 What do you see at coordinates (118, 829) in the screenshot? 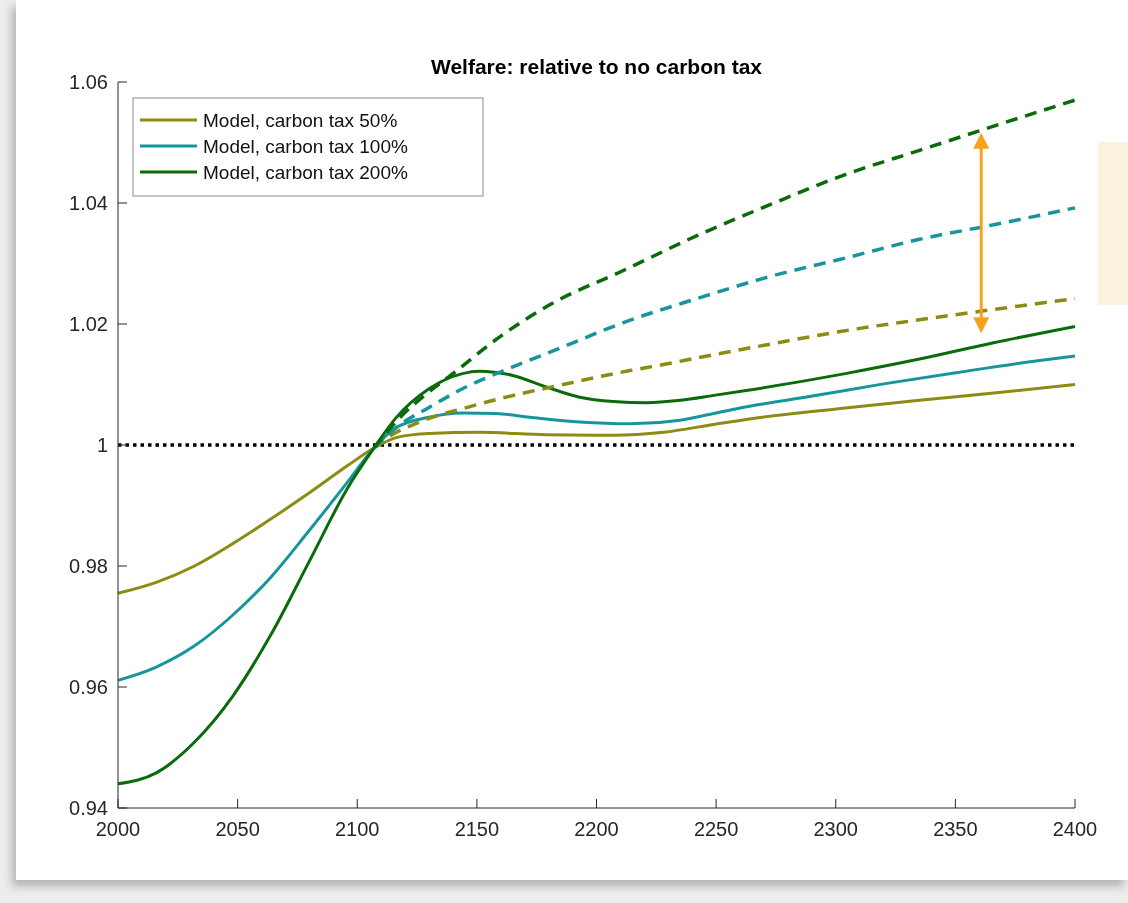
I see `x-tick-label: 2000` at bounding box center [118, 829].